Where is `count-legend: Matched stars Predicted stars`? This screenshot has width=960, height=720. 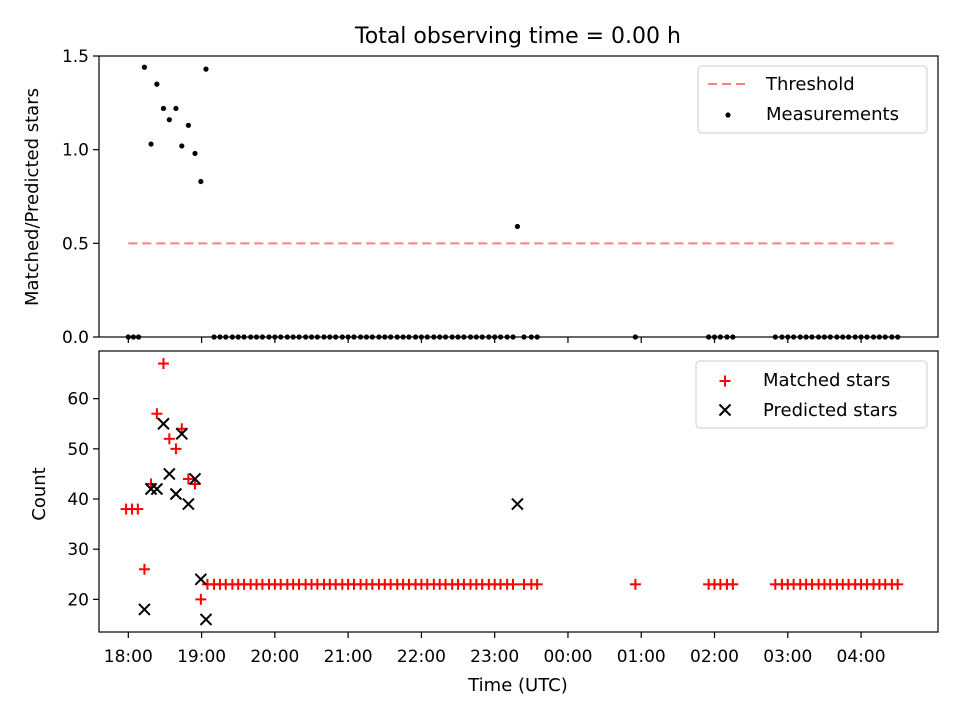
count-legend: Matched stars Predicted stars is located at coordinates (811, 394).